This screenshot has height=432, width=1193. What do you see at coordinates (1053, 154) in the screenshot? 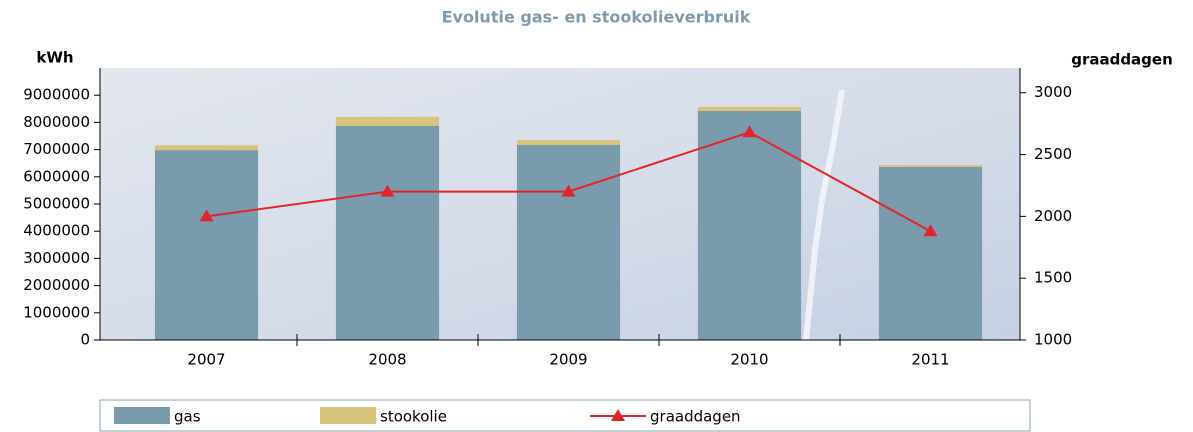
I see `y2-tick-label: 2500` at bounding box center [1053, 154].